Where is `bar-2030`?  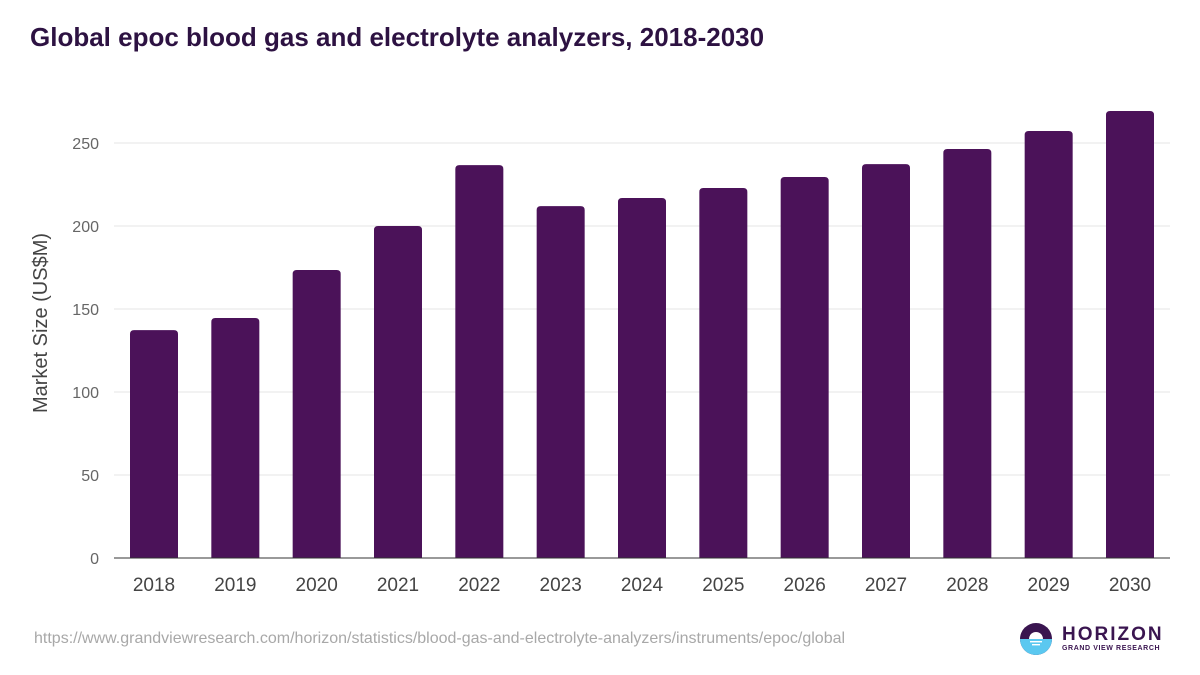
bar-2030 is located at coordinates (1130, 334).